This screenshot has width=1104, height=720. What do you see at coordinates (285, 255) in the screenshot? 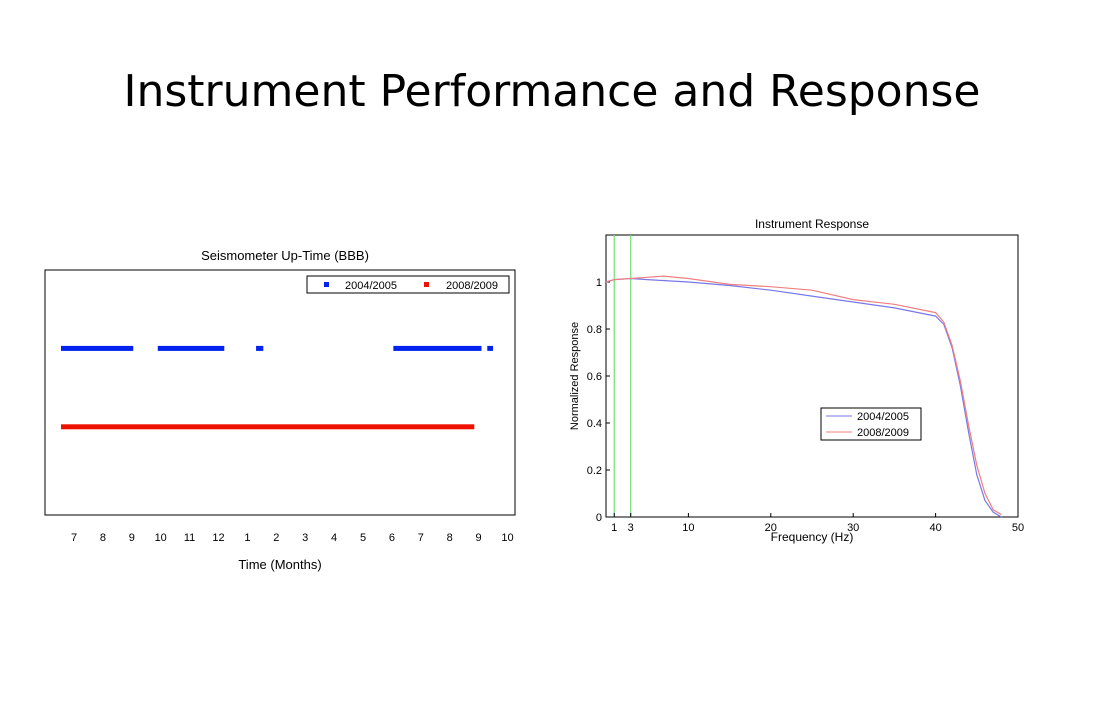
I see `chart-title: Seismometer Up-Time (BBB)` at bounding box center [285, 255].